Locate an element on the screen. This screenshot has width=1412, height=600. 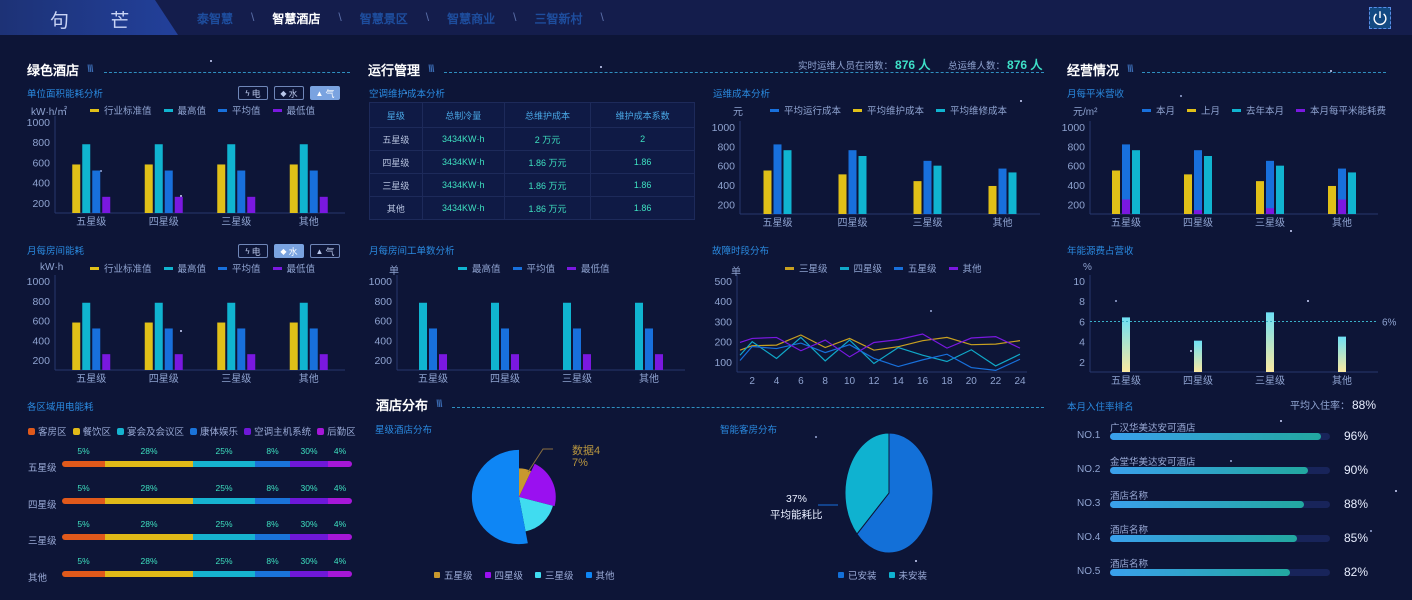
x-tick-label: 8 is located at coordinates (825, 381).